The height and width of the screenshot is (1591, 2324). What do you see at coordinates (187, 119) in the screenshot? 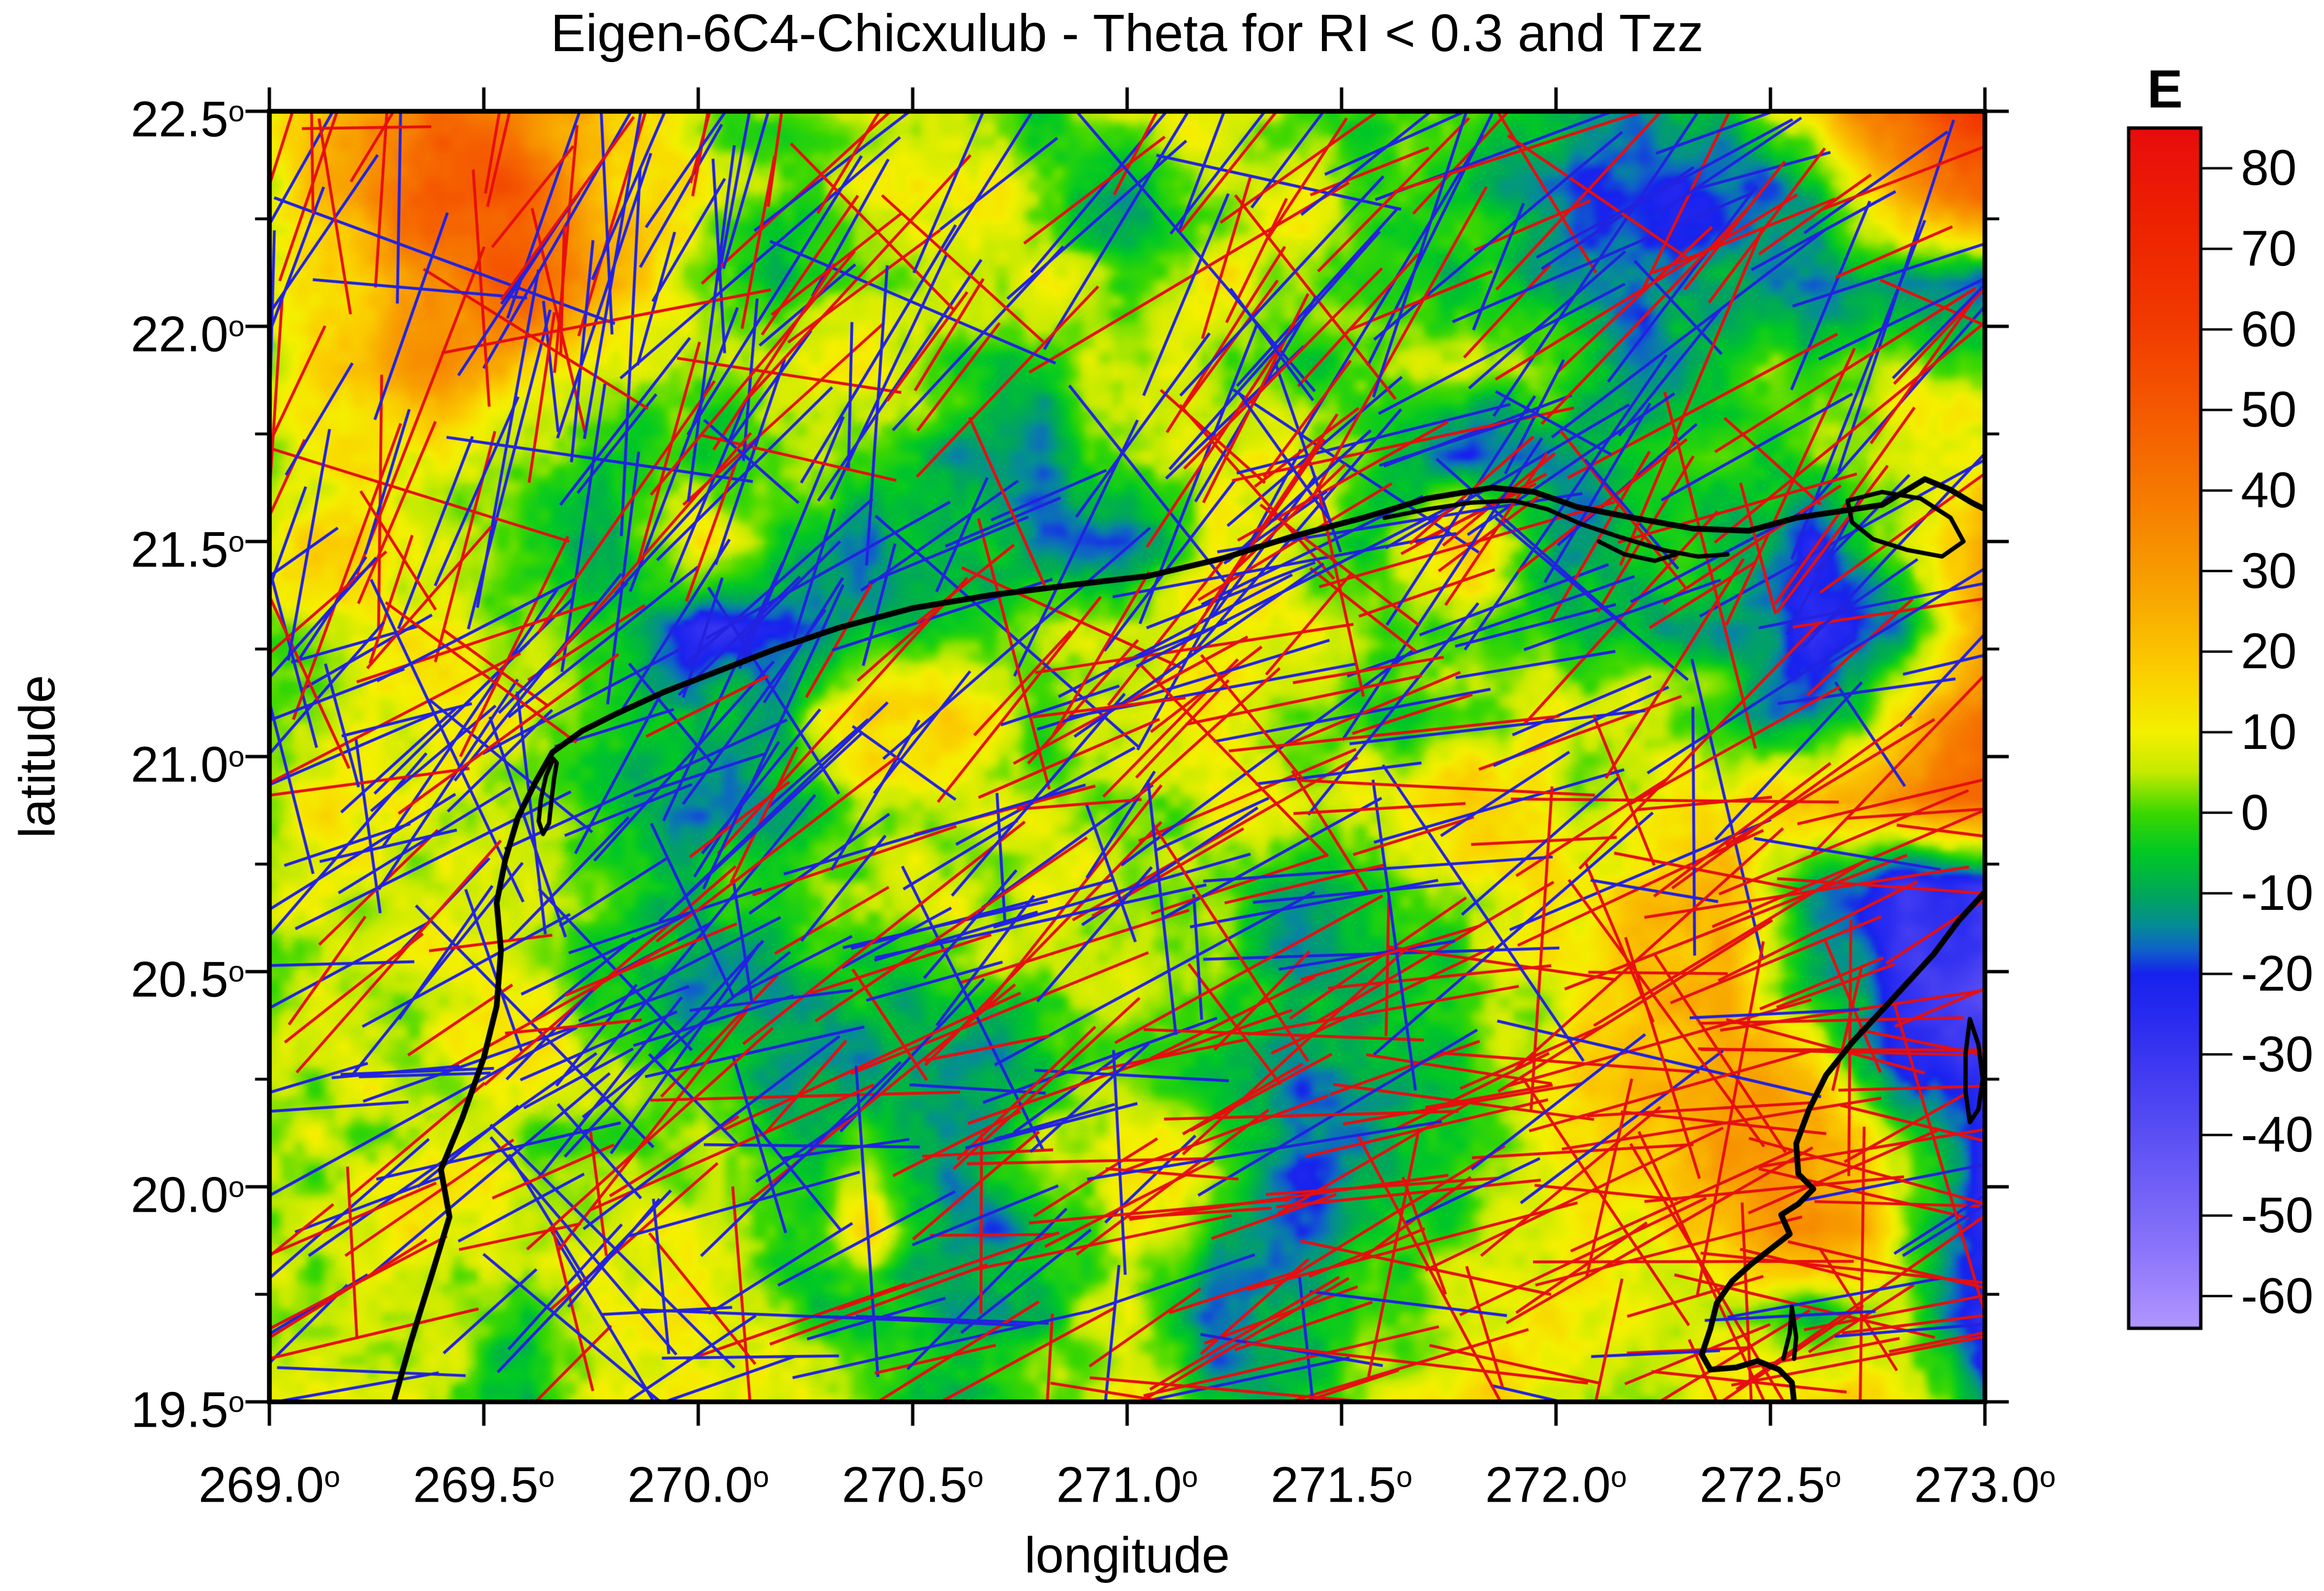
I see `y-tick-label-22.5: 22.5o` at bounding box center [187, 119].